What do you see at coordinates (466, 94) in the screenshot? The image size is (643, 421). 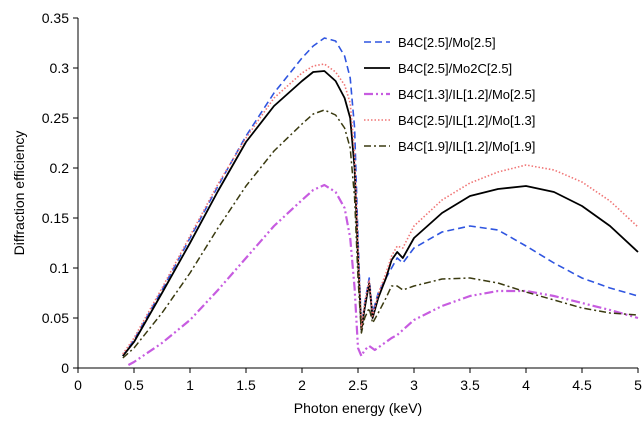 I see `legend-label: B4C[1.3]/IL[1.2]/Mo[2.5]` at bounding box center [466, 94].